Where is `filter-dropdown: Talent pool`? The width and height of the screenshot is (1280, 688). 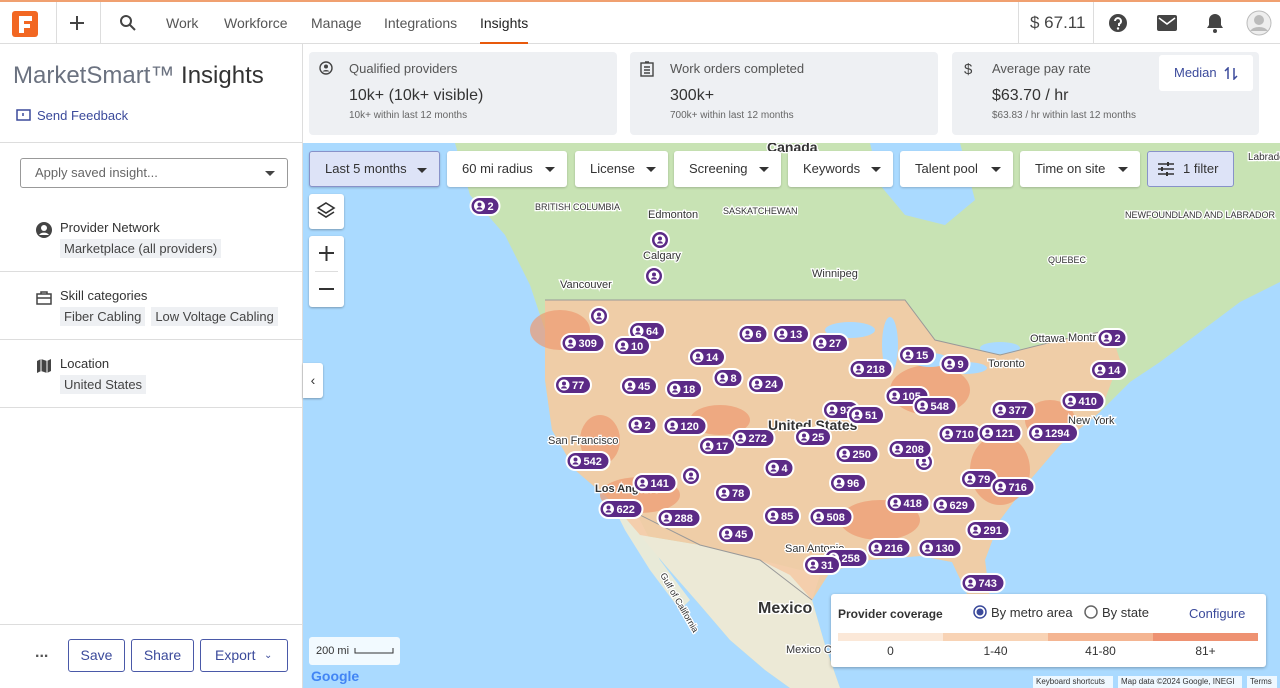 filter-dropdown: Talent pool is located at coordinates (956, 169).